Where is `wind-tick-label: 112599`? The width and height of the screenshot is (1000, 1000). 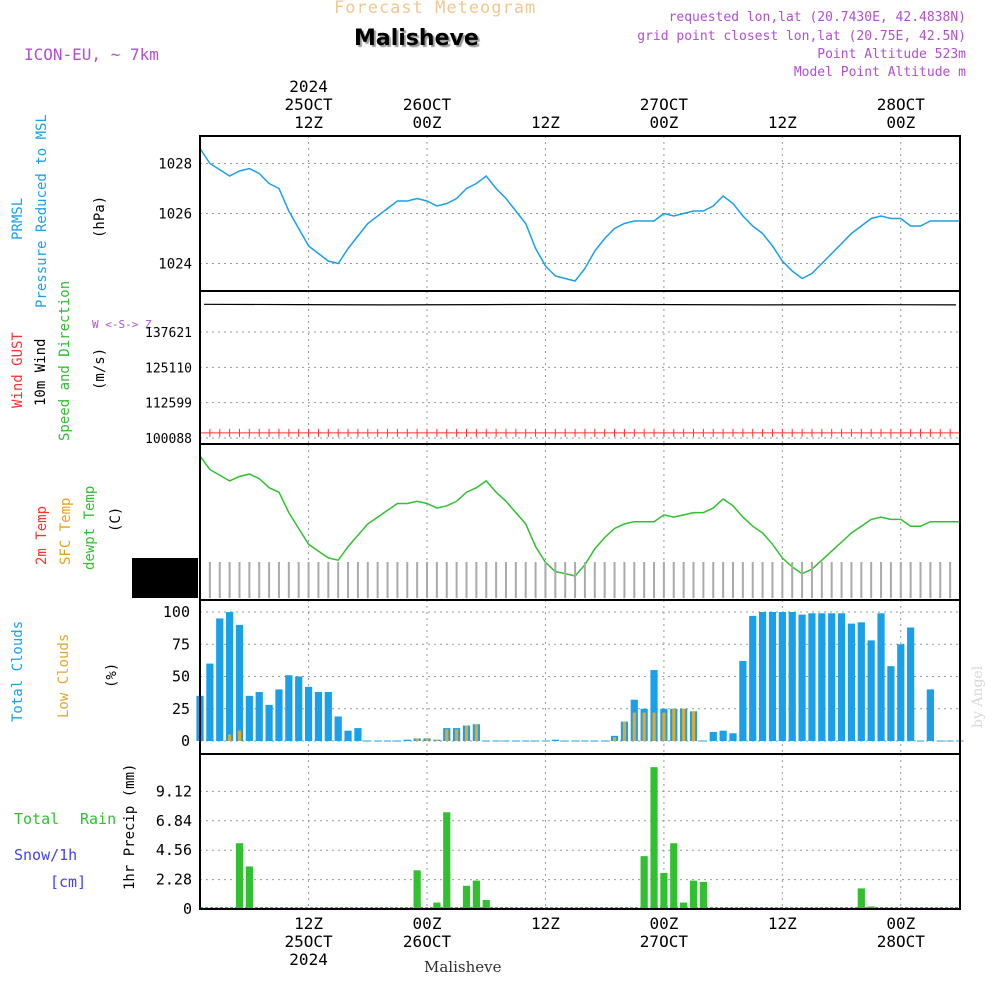 wind-tick-label: 112599 is located at coordinates (168, 404).